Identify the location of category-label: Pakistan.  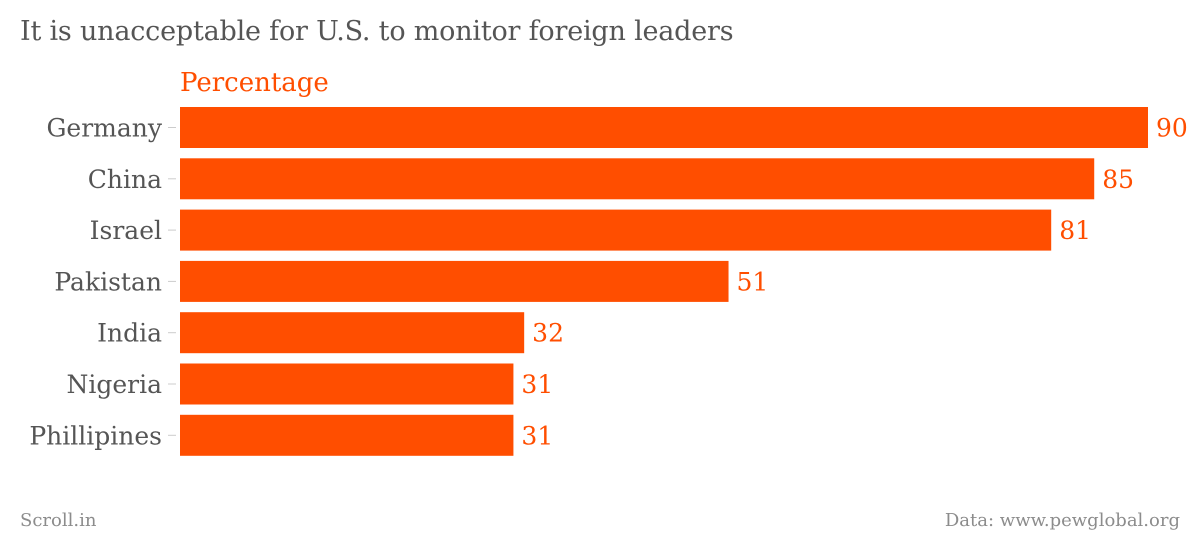
(108, 281).